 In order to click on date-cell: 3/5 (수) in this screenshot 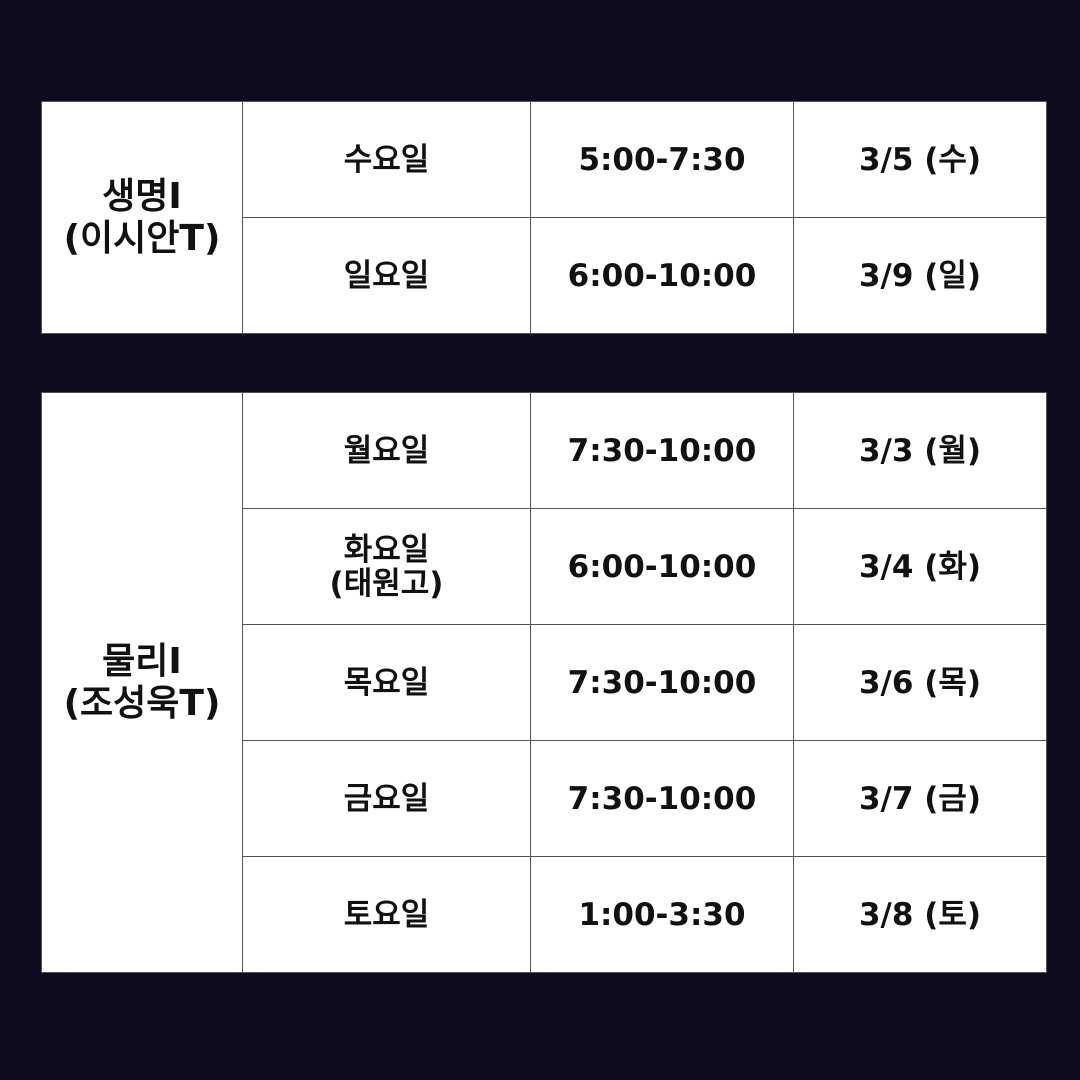, I will do `click(920, 159)`.